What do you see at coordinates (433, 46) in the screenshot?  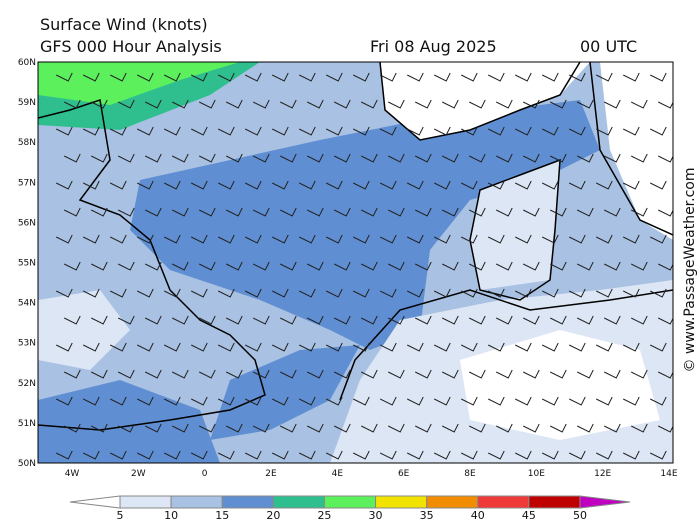 I see `date: Fri 08 Aug 2025` at bounding box center [433, 46].